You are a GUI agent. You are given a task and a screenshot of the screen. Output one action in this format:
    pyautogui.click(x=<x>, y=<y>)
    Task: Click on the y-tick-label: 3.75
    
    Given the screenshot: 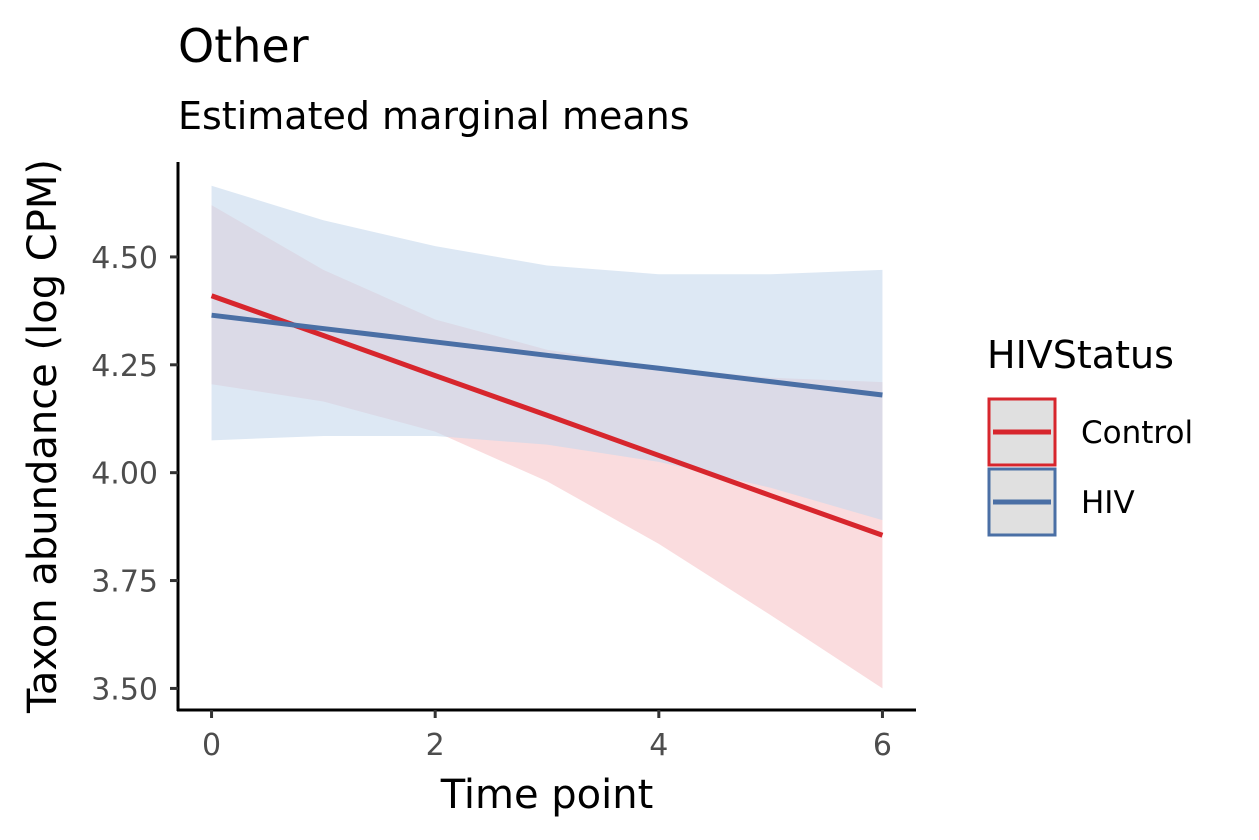 What is the action you would take?
    pyautogui.click(x=124, y=582)
    